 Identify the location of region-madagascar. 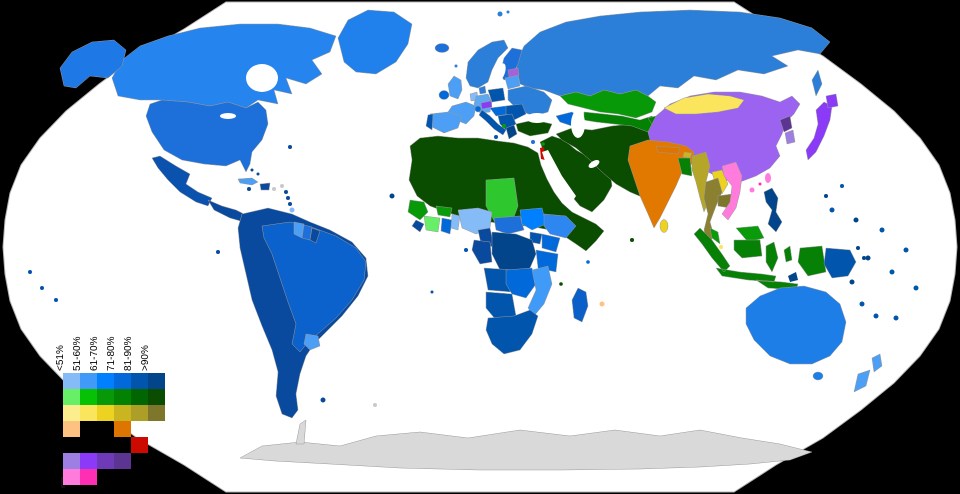
(580, 305).